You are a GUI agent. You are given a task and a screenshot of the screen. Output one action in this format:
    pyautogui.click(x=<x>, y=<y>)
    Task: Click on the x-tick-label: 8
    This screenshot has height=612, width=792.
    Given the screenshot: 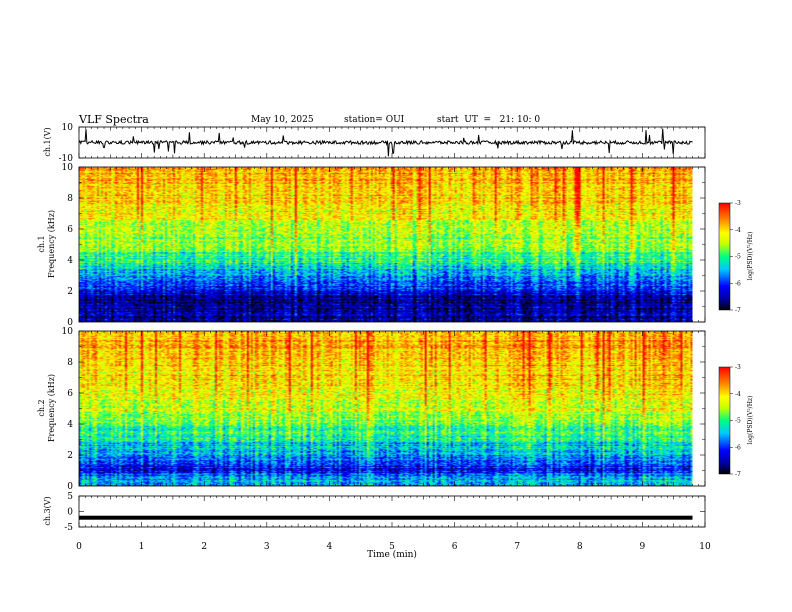 What is the action you would take?
    pyautogui.click(x=580, y=547)
    